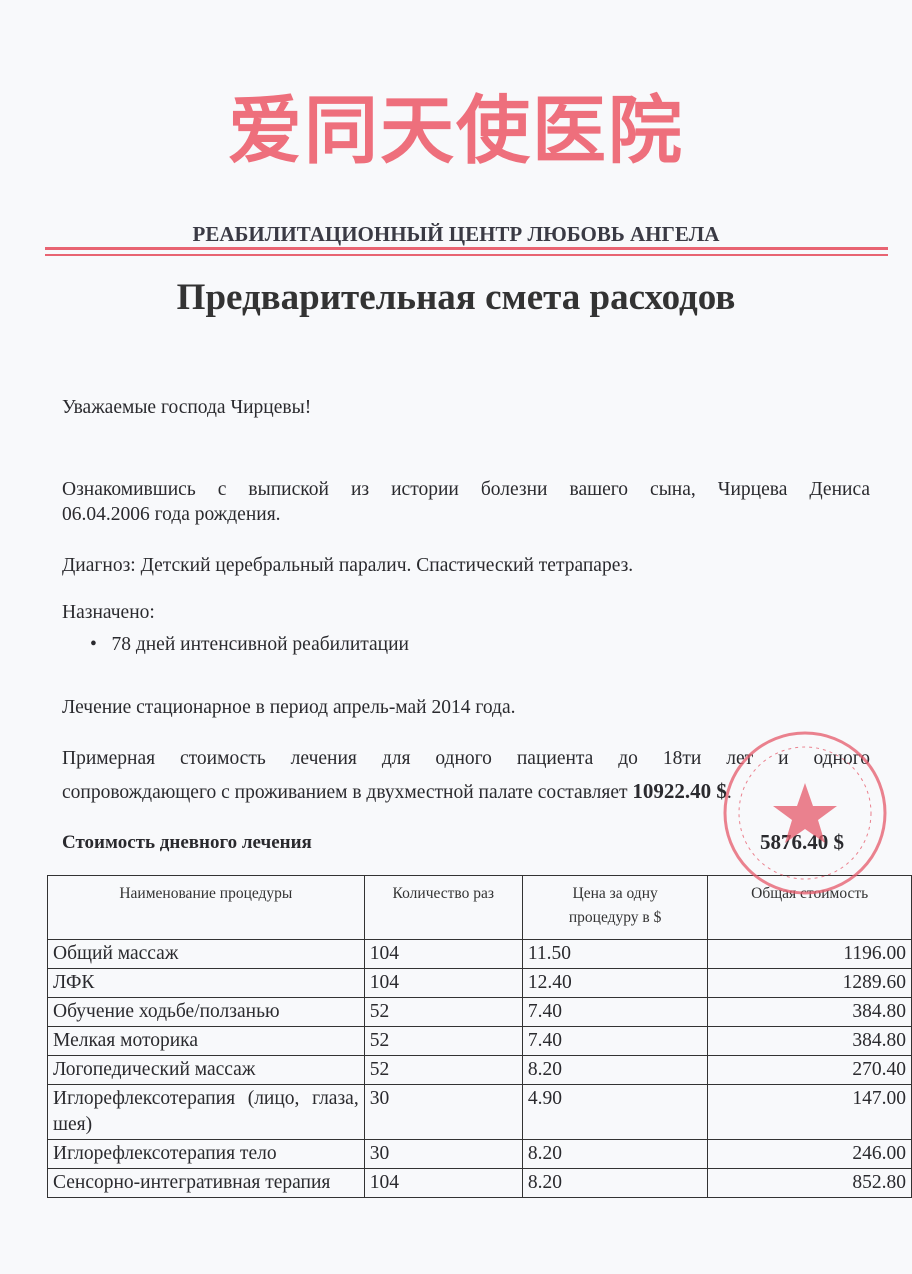 The width and height of the screenshot is (912, 1274). What do you see at coordinates (206, 1012) in the screenshot?
I see `procedure-name: Обучение ходьбе/ползанью` at bounding box center [206, 1012].